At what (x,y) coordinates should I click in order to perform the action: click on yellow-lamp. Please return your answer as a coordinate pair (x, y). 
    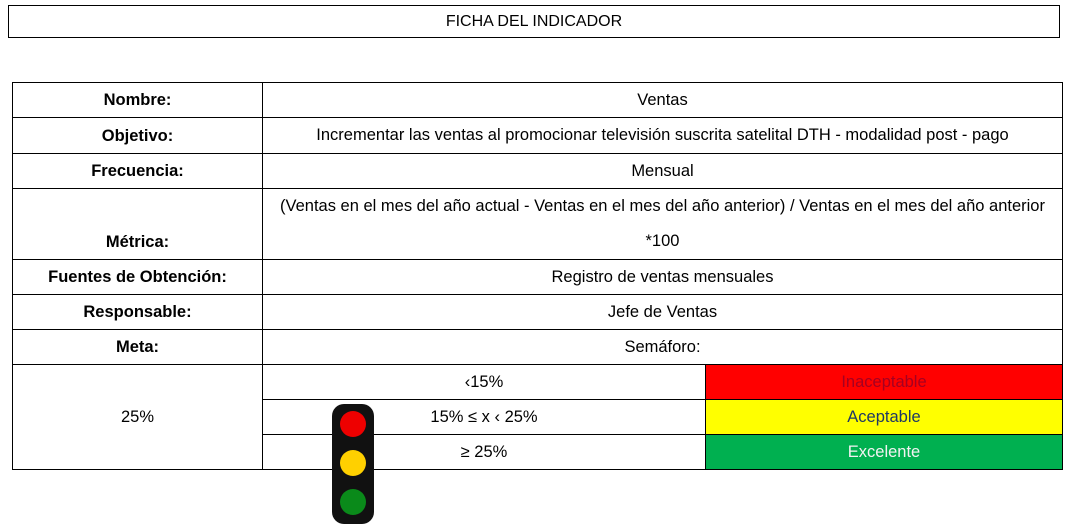
    Looking at the image, I should click on (353, 463).